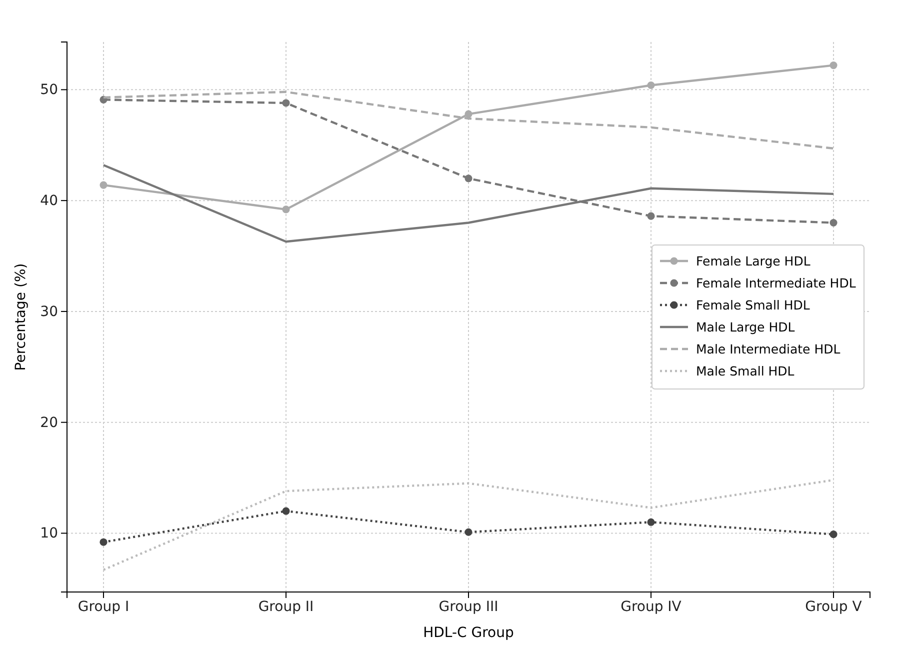 This screenshot has width=899, height=649. What do you see at coordinates (49, 312) in the screenshot?
I see `y-tick-label: 30` at bounding box center [49, 312].